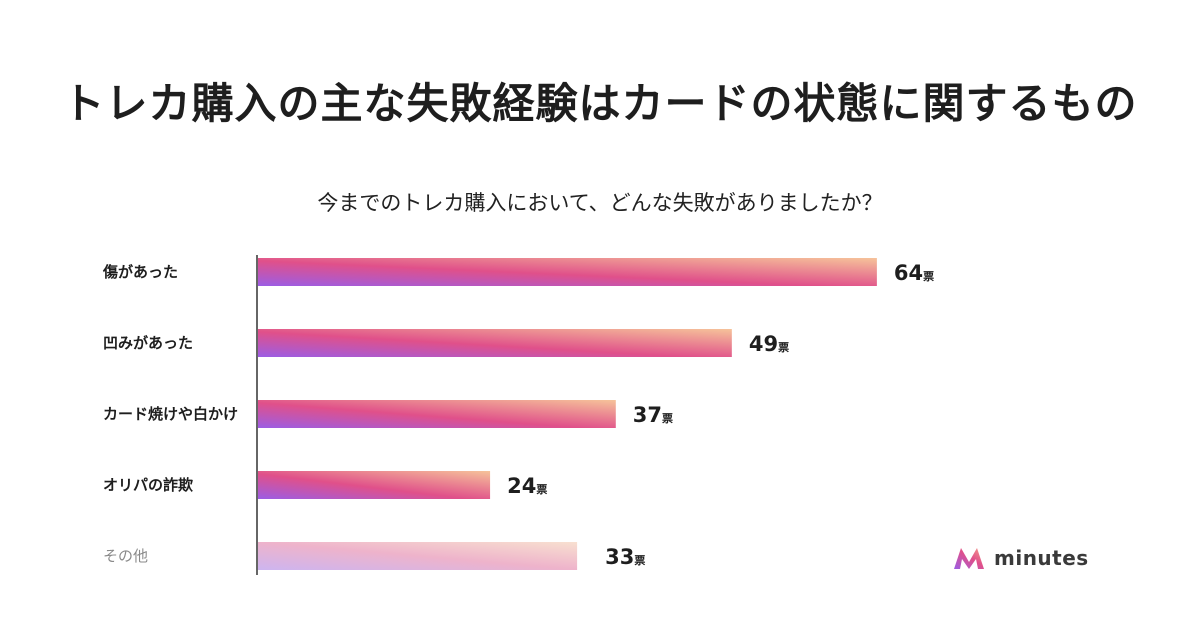  What do you see at coordinates (625, 557) in the screenshot?
I see `data-label: 33票` at bounding box center [625, 557].